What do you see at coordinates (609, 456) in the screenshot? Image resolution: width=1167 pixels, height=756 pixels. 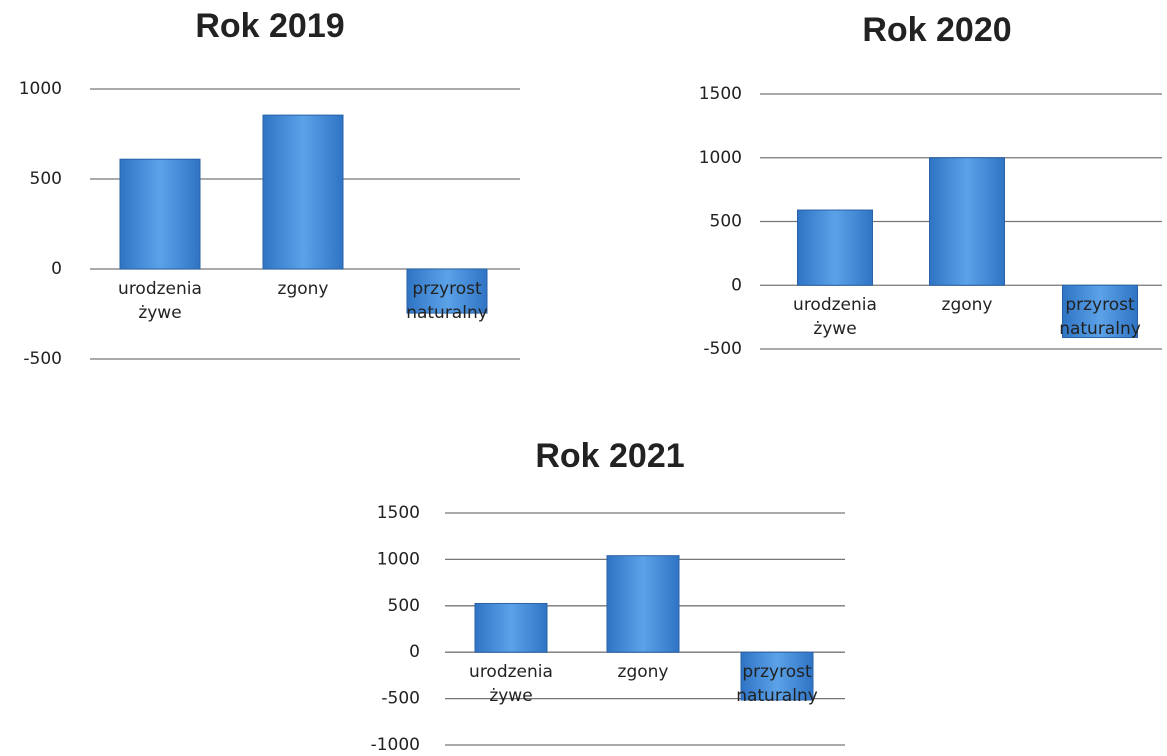 I see `chart-title: Rok 2021` at bounding box center [609, 456].